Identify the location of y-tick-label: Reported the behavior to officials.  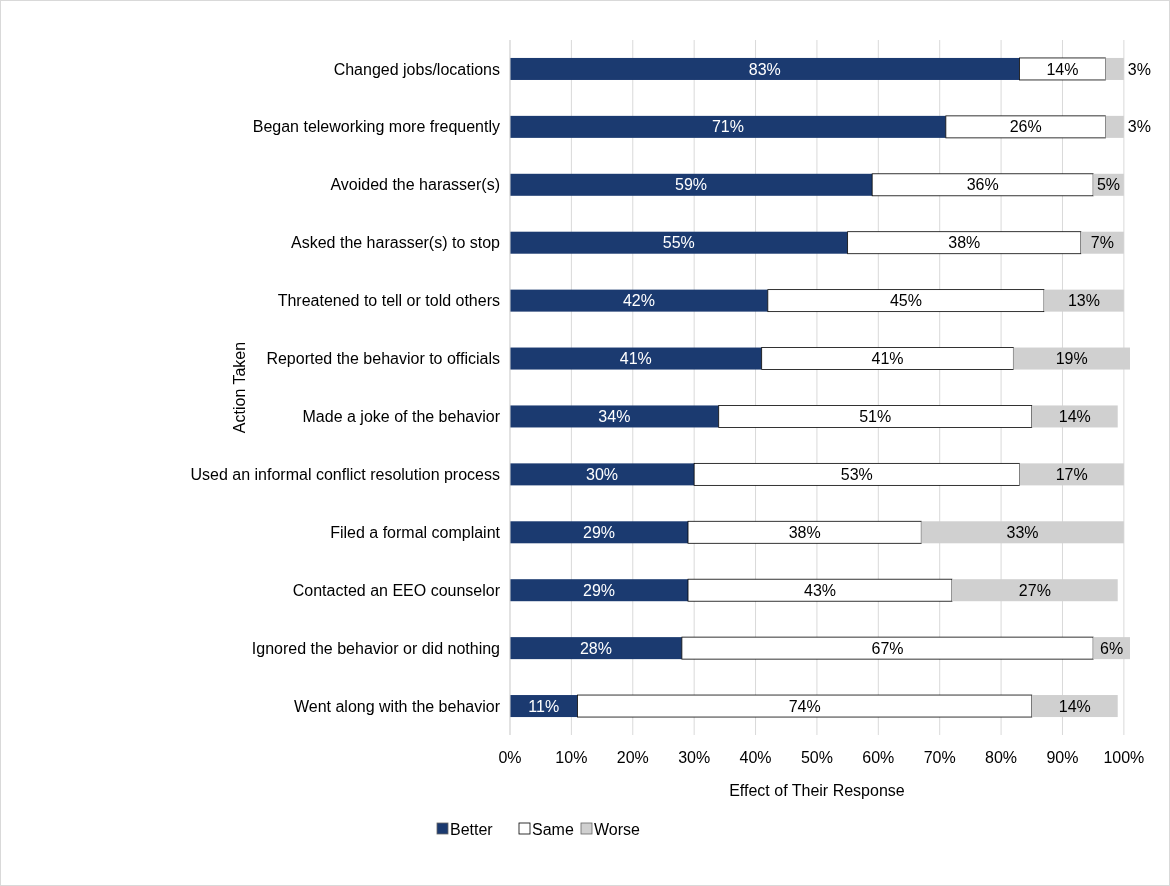
(383, 359).